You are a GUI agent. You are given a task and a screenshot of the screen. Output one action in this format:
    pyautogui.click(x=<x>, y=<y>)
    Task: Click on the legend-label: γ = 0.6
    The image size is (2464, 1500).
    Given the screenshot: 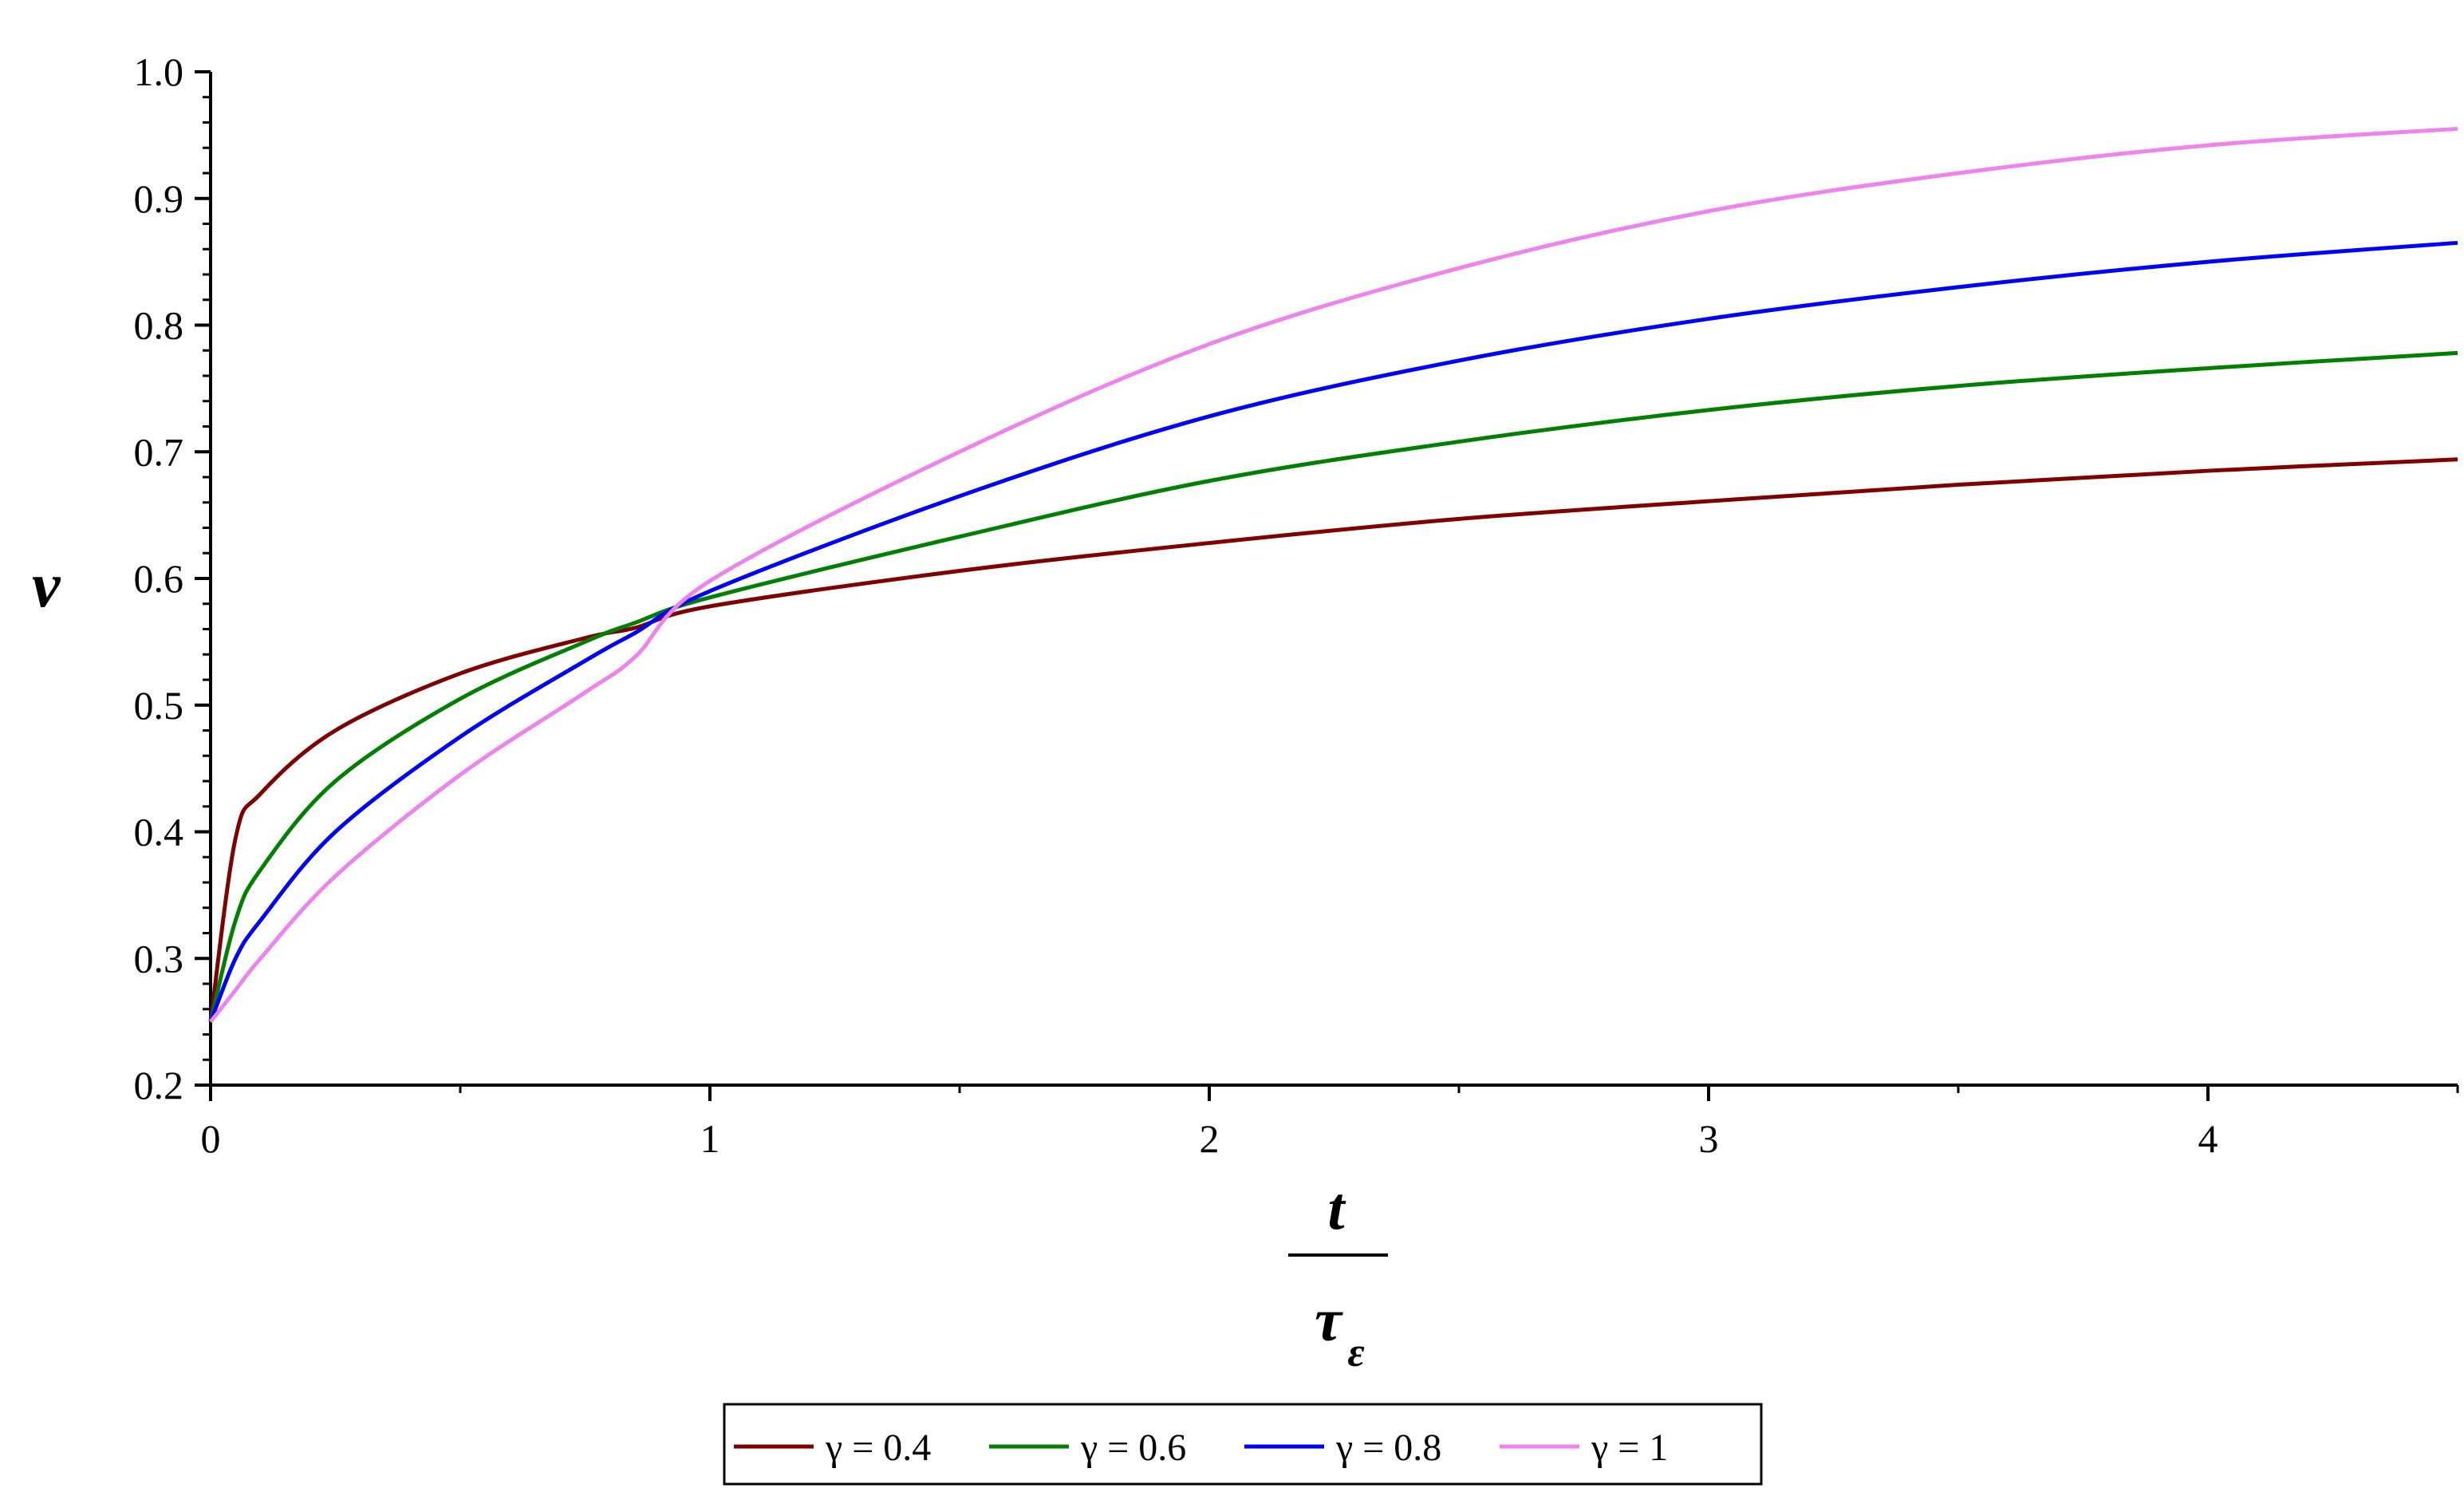 What is the action you would take?
    pyautogui.click(x=1133, y=1448)
    